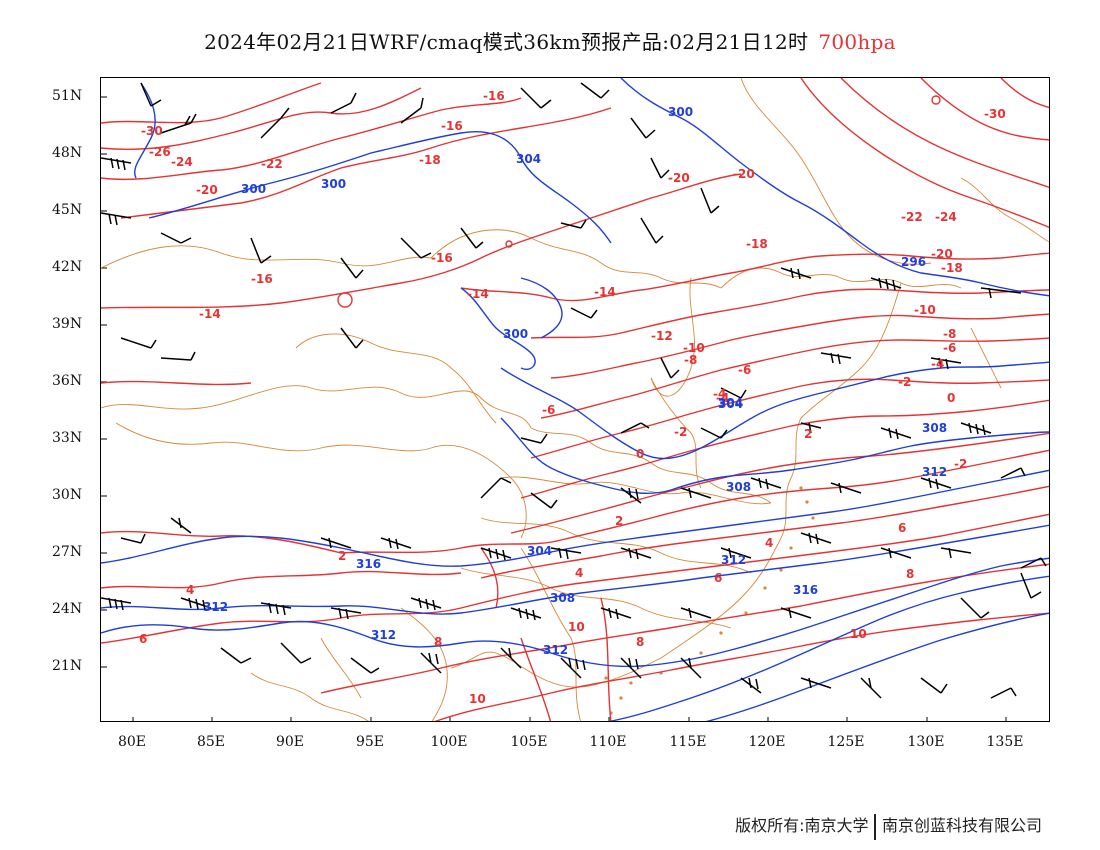  I want to click on coastal-islands, so click(709, 600).